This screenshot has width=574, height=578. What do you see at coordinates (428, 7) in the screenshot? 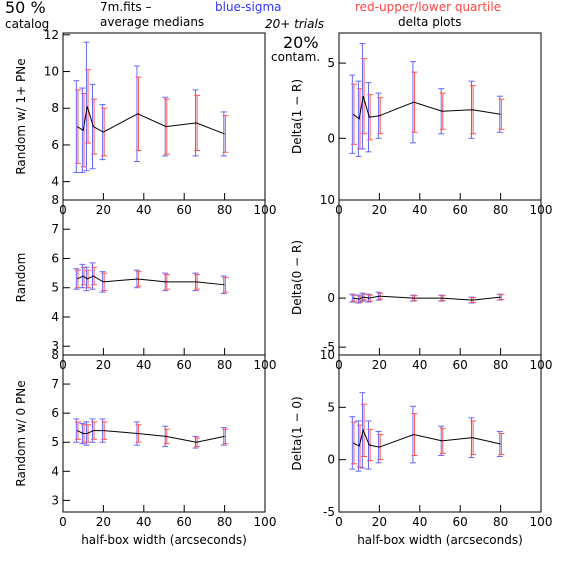
I see `quartile-legend: red-upper/lower quartile` at bounding box center [428, 7].